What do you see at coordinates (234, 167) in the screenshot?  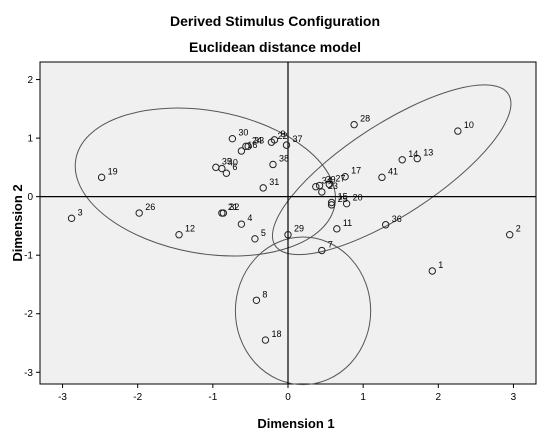 I see `point-label-6: 6` at bounding box center [234, 167].